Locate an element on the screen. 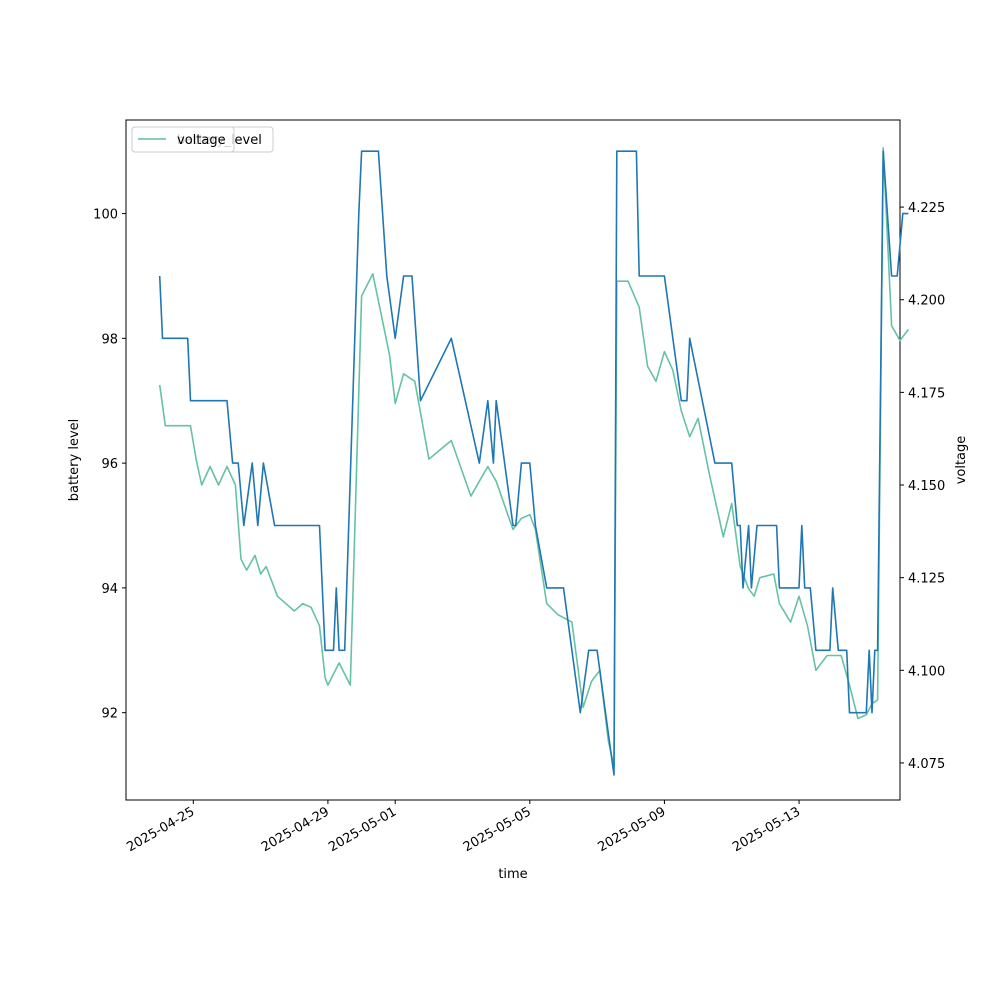  left-y-tick-label: 94 is located at coordinates (109, 589).